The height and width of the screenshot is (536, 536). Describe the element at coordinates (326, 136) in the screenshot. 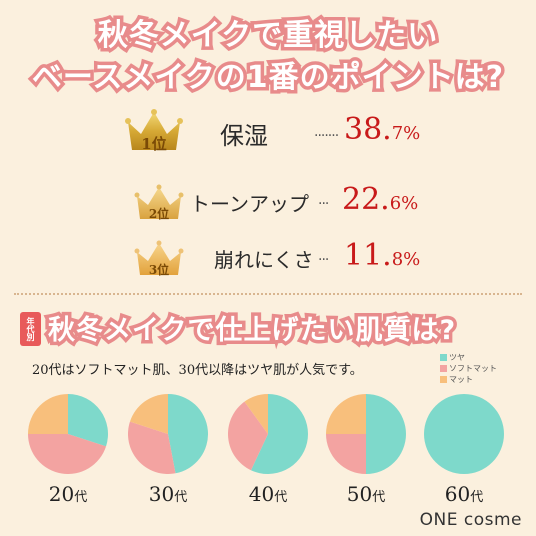

I see `leader-dots: ·······` at that location.